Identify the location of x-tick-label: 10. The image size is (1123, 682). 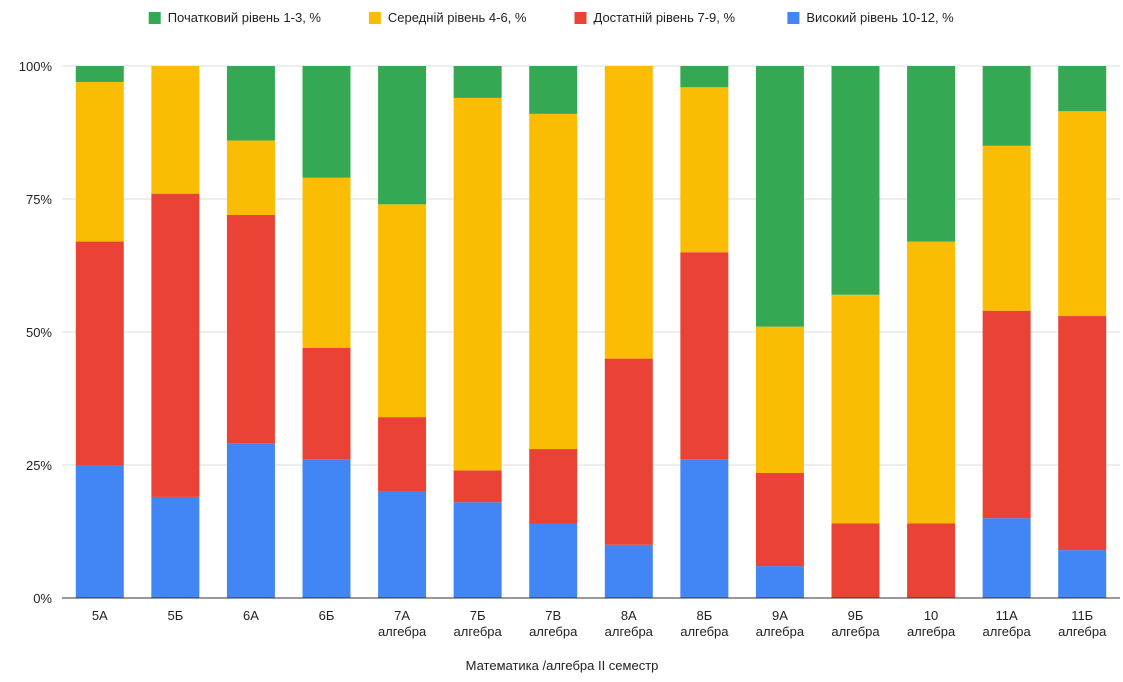
(931, 615).